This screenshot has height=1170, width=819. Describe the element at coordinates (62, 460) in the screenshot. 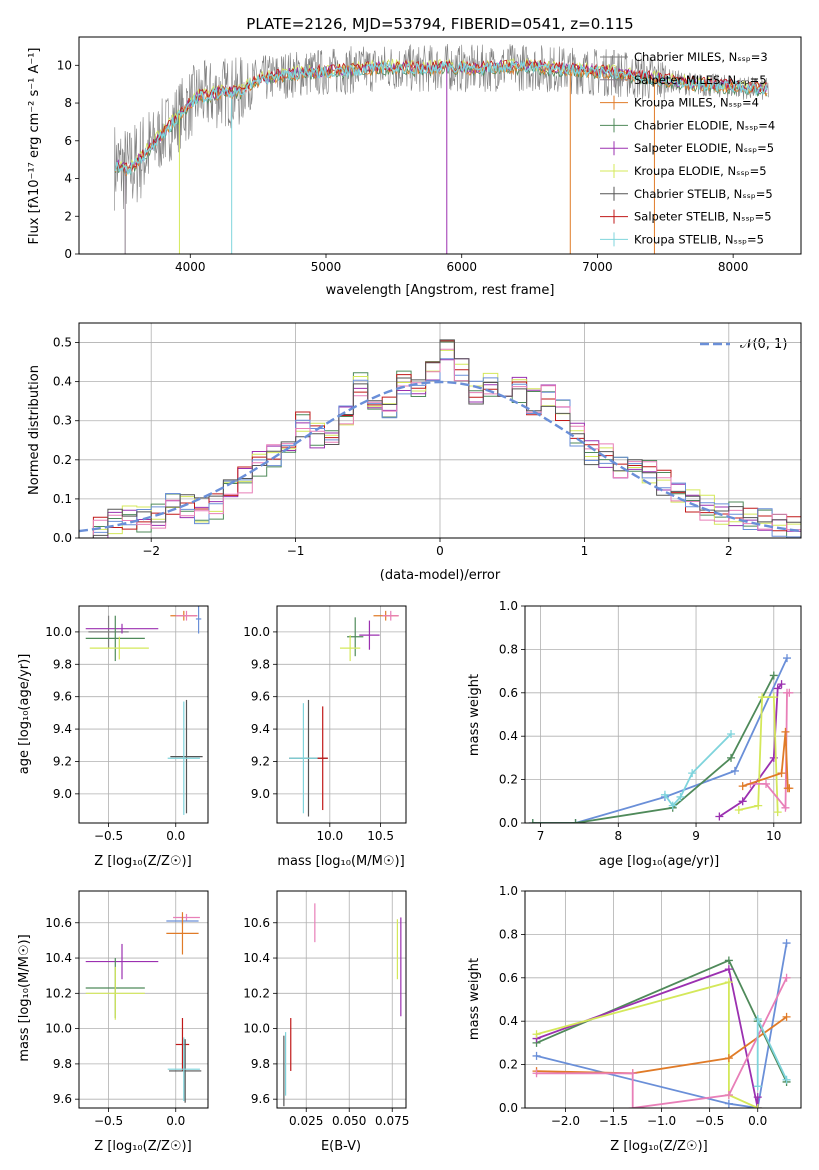

I see `residuals-ytick-label: 0.2` at that location.